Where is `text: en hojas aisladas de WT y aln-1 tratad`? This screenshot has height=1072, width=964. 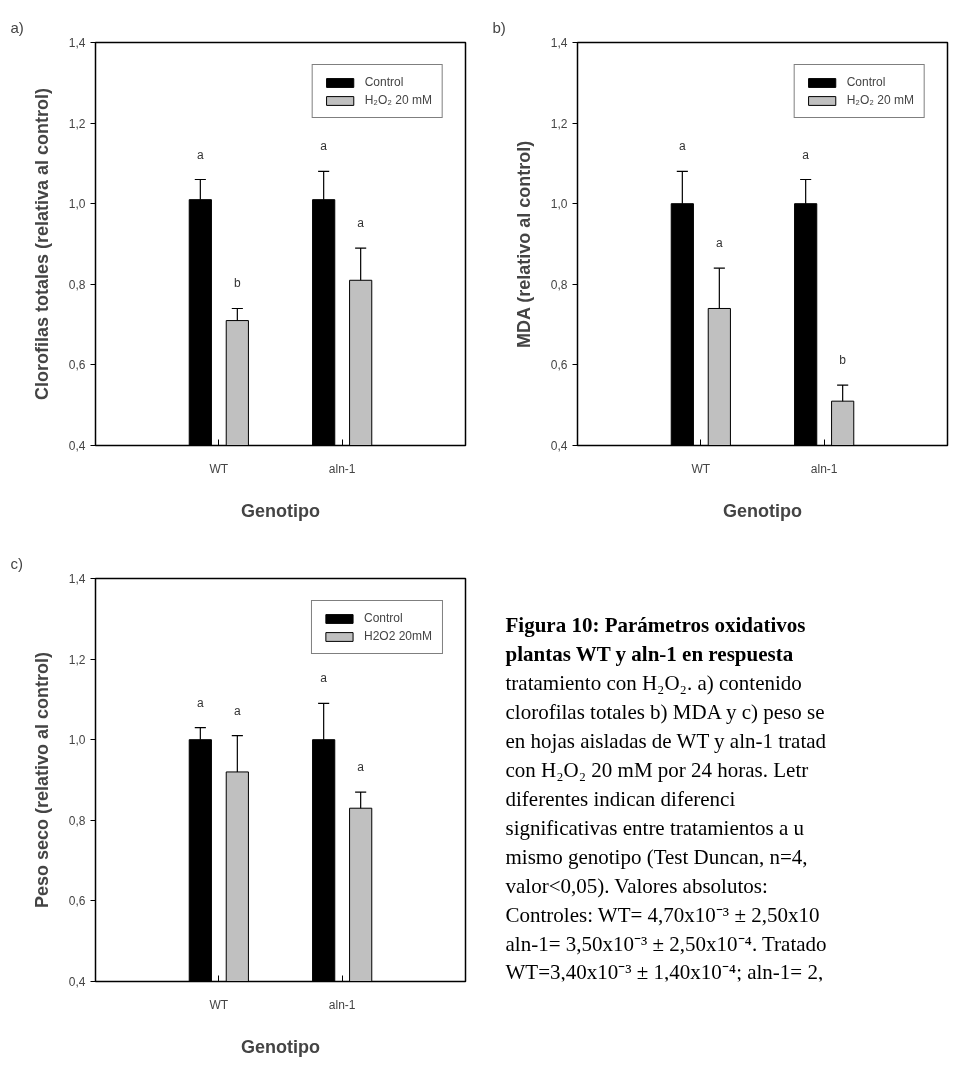
text: en hojas aisladas de WT y aln-1 tratad is located at coordinates (666, 740).